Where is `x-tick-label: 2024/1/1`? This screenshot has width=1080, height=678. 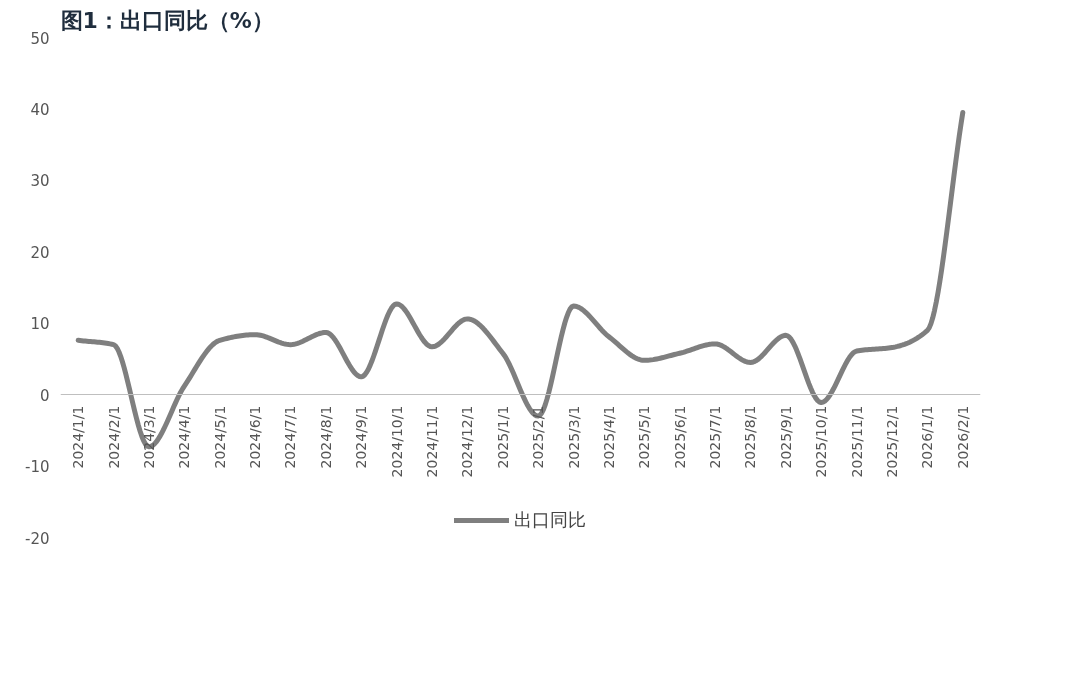 x-tick-label: 2024/1/1 is located at coordinates (78, 437).